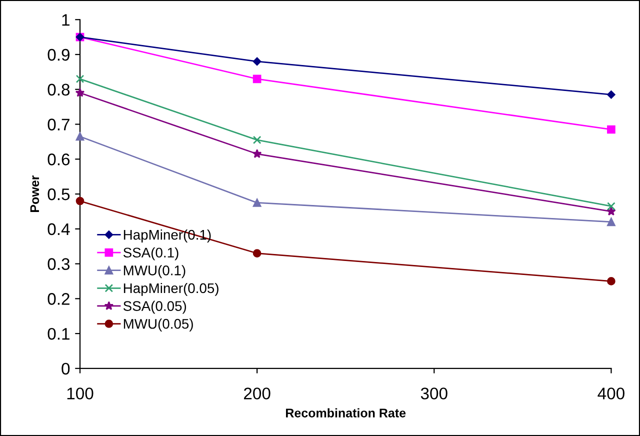 Image resolution: width=640 pixels, height=436 pixels. What do you see at coordinates (155, 271) in the screenshot?
I see `legend-label: MWU(0.1)` at bounding box center [155, 271].